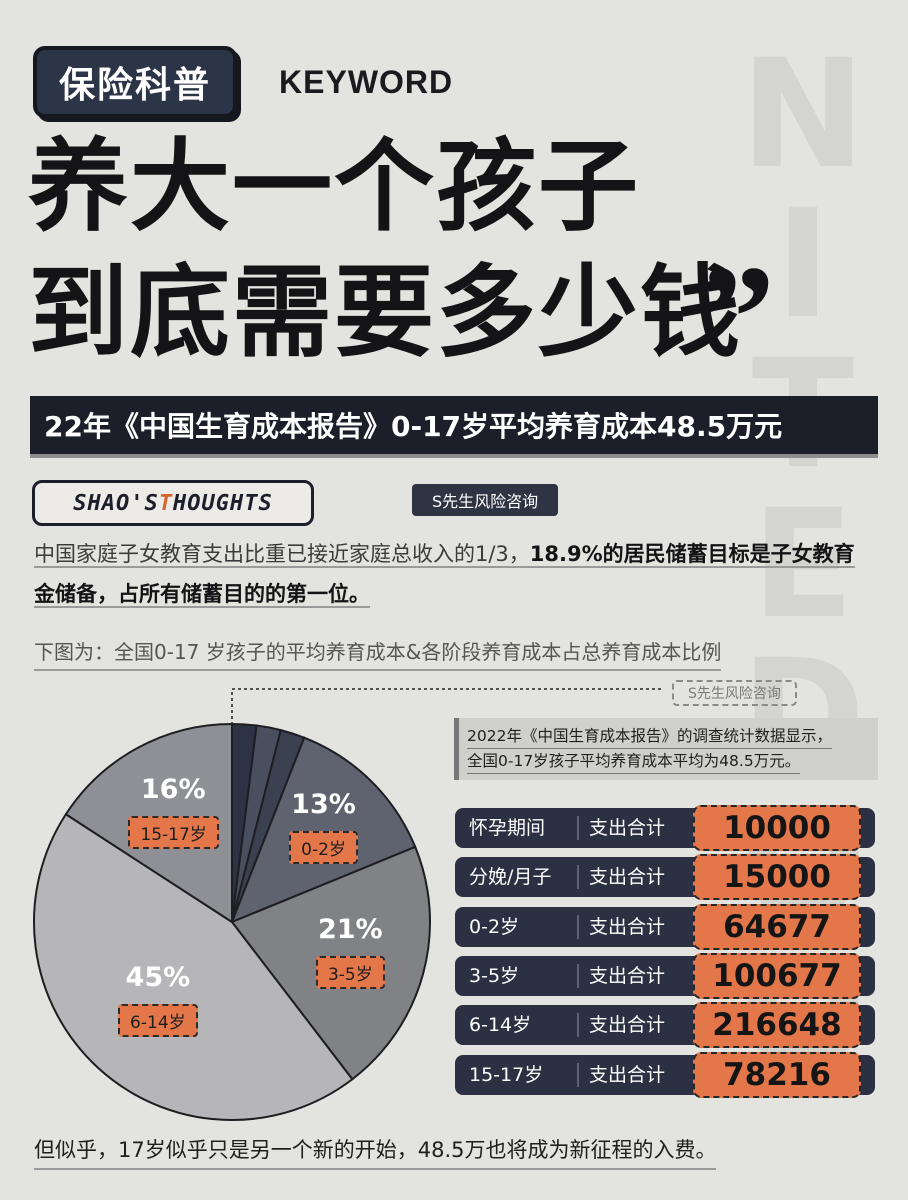 This screenshot has height=1200, width=908. What do you see at coordinates (375, 1152) in the screenshot?
I see `footer-text: 但似乎，17岁似乎只是另一个新的开始，48.5万也将成为新征程的入费。` at bounding box center [375, 1152].